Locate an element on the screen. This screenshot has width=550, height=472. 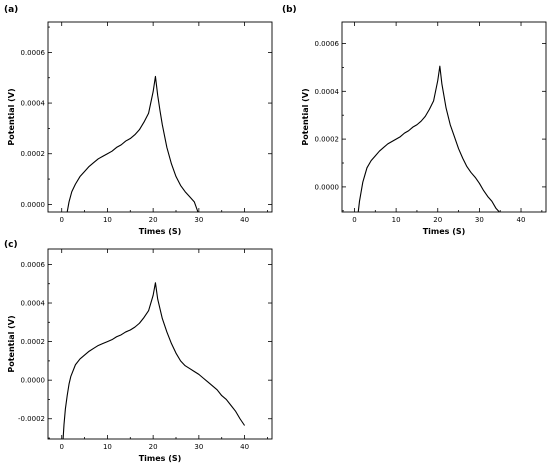
y-tick-label: -0.0002 is located at coordinates (31, 419).